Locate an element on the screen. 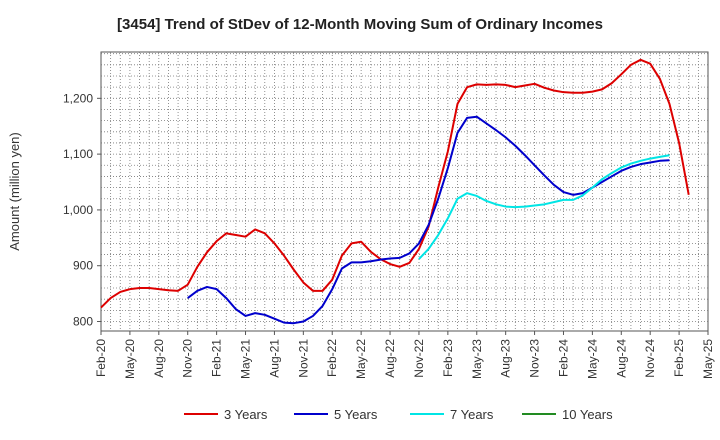 Image resolution: width=720 pixels, height=440 pixels. x-tick-label: May-20 is located at coordinates (130, 359).